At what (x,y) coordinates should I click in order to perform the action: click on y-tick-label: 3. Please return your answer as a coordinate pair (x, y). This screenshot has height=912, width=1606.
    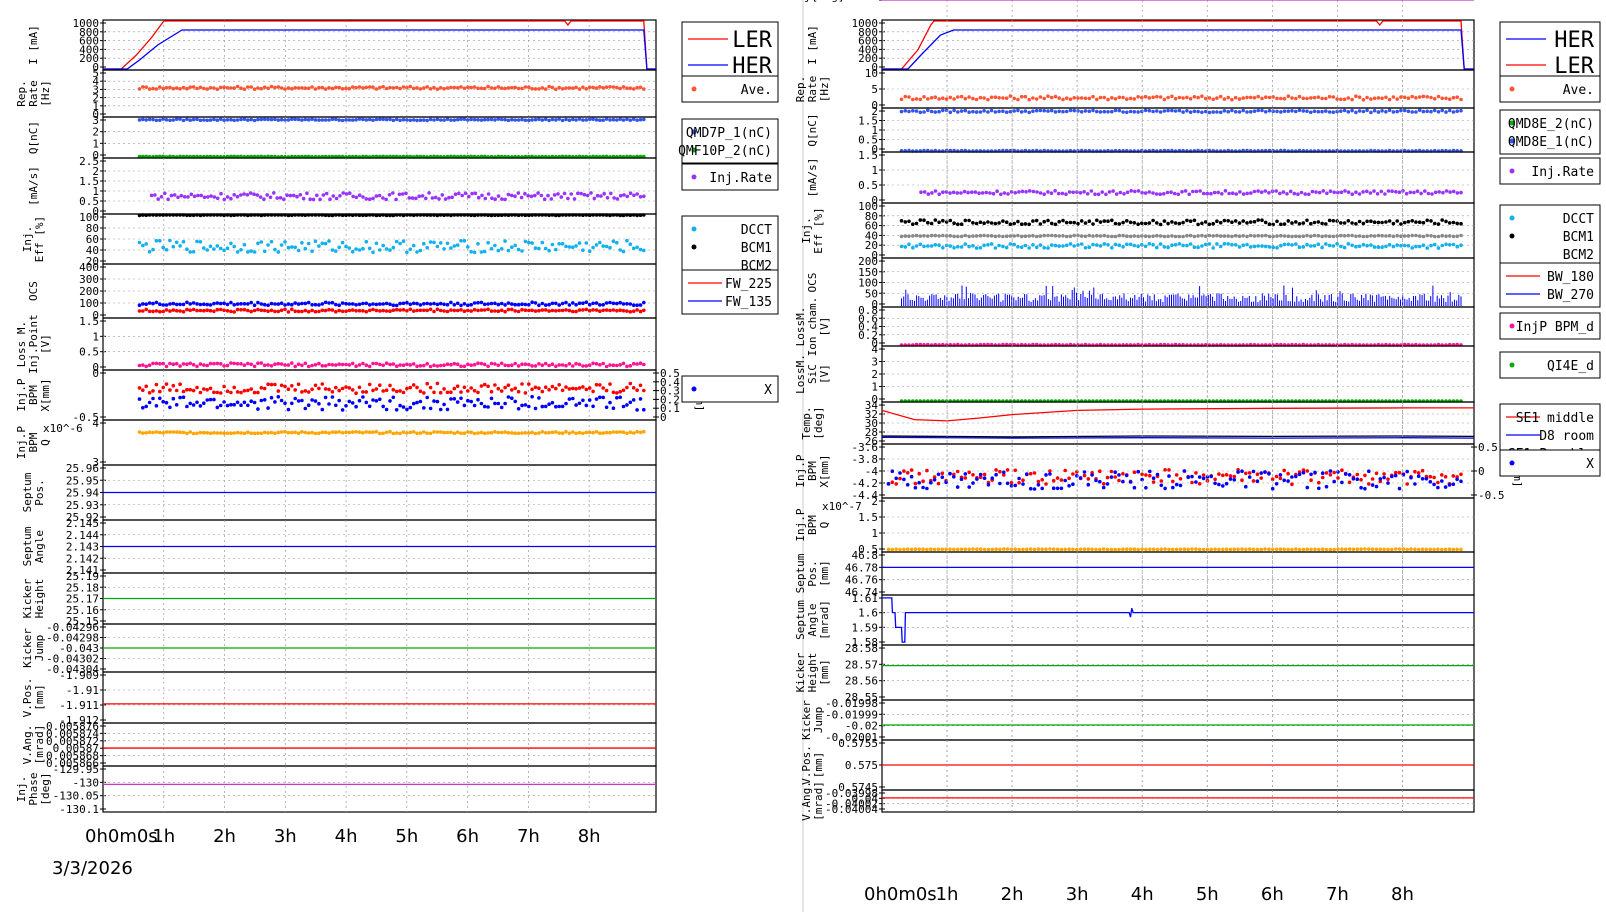
    Looking at the image, I should click on (95, 89).